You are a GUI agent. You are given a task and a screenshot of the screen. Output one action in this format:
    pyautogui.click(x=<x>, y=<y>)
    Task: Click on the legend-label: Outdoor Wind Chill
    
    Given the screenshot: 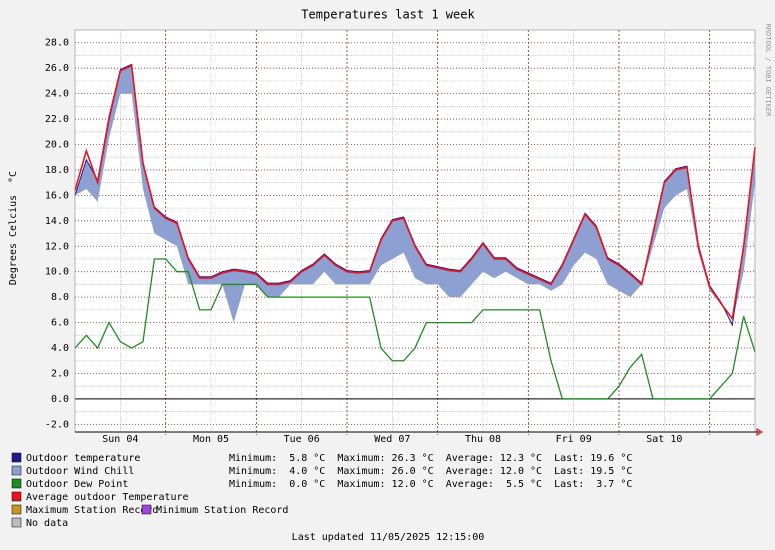 What is the action you would take?
    pyautogui.click(x=80, y=471)
    